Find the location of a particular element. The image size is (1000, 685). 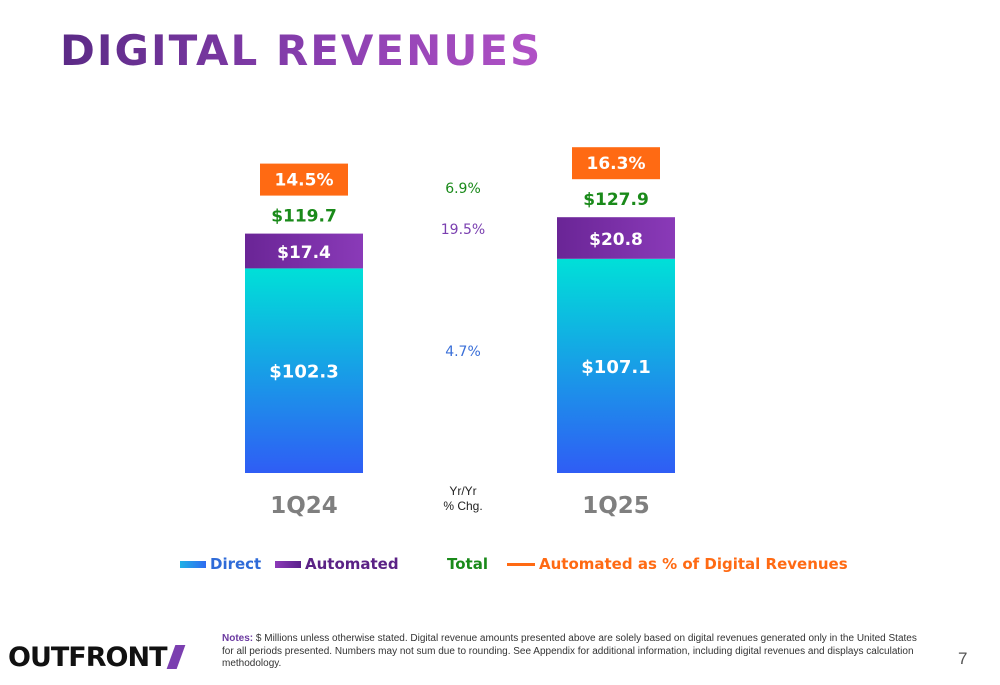

pct-box-1Q24 is located at coordinates (304, 179).